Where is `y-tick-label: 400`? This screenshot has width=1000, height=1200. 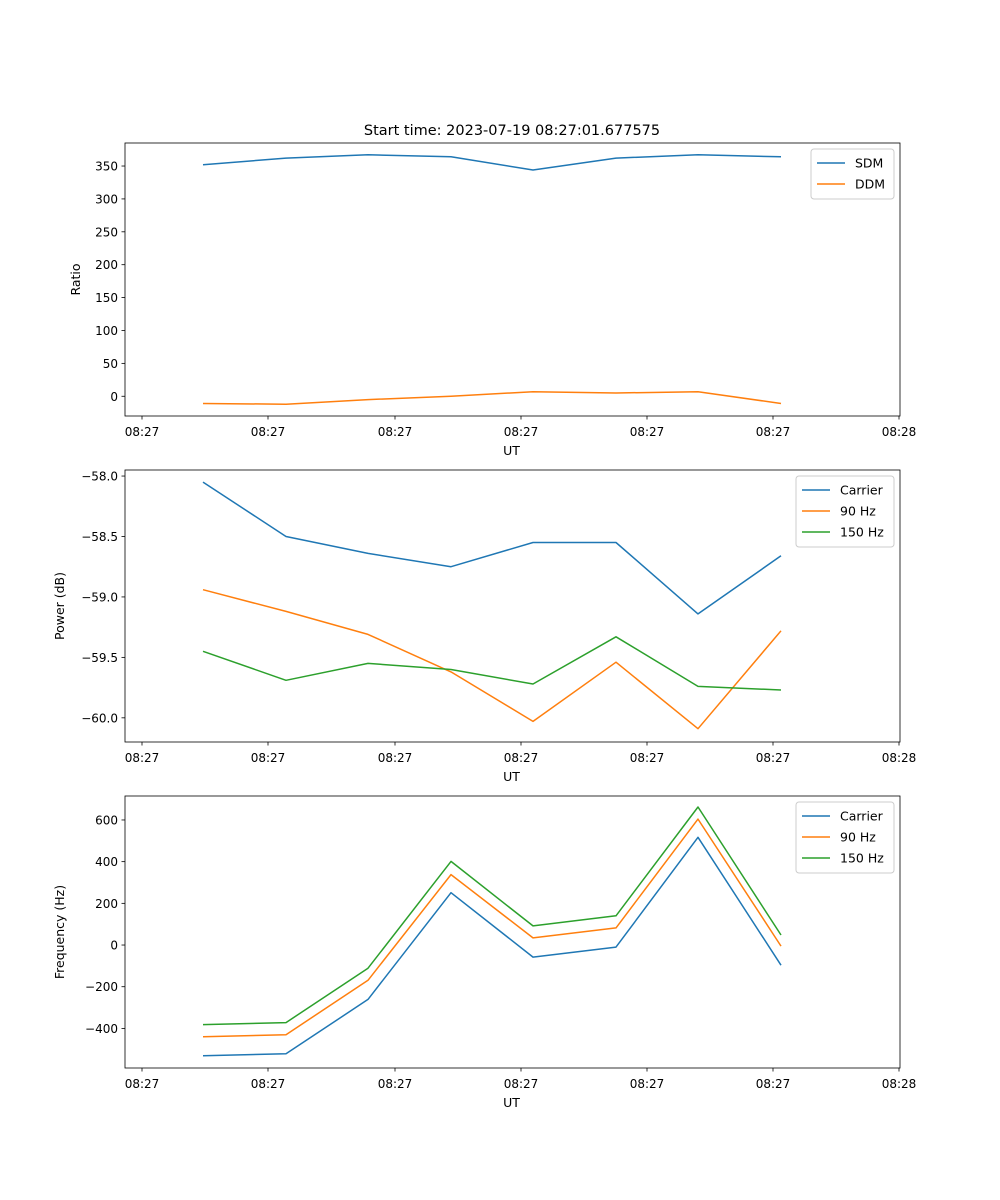
y-tick-label: 400 is located at coordinates (106, 862).